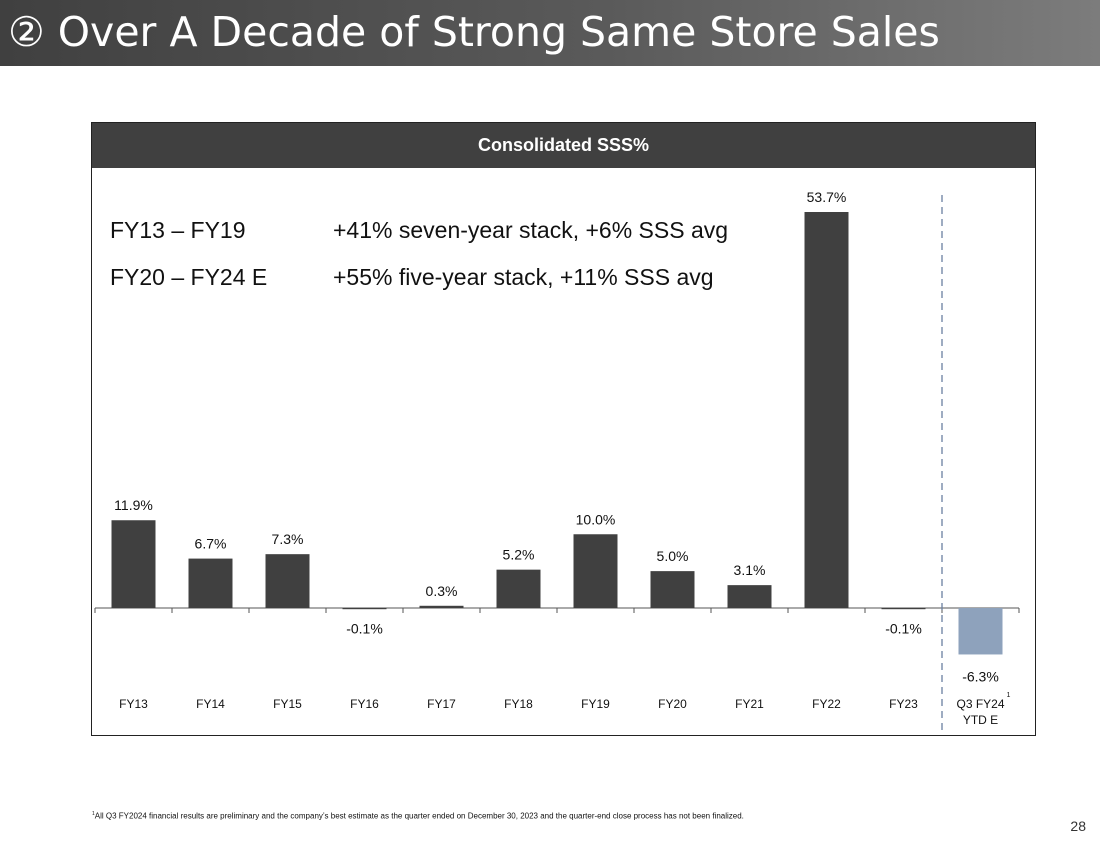  I want to click on data-label-fy18: 5.2%, so click(519, 555).